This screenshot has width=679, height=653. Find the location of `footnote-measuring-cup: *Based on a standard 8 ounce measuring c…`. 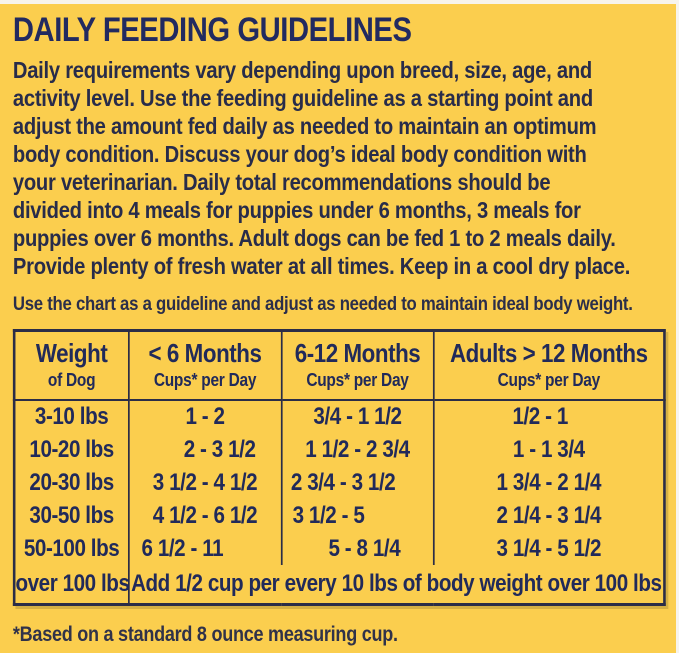

footnote-measuring-cup: *Based on a standard 8 ounce measuring c… is located at coordinates (205, 634).